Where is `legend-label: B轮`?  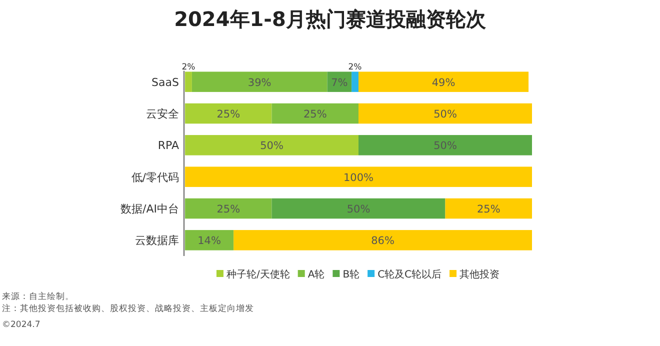
legend-label: B轮 is located at coordinates (351, 274).